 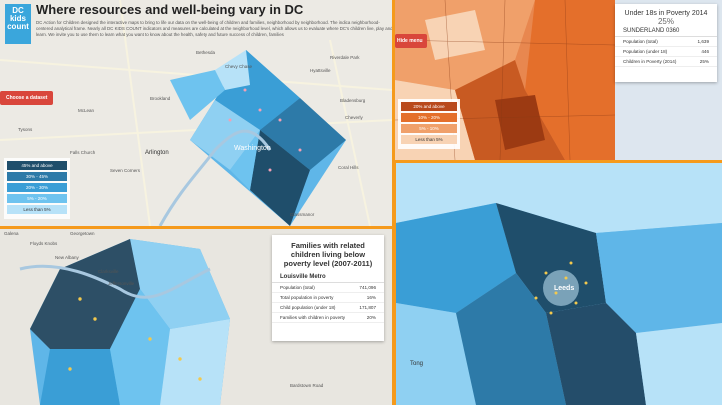 What do you see at coordinates (252, 148) in the screenshot?
I see `map-place-label: Washington` at bounding box center [252, 148].